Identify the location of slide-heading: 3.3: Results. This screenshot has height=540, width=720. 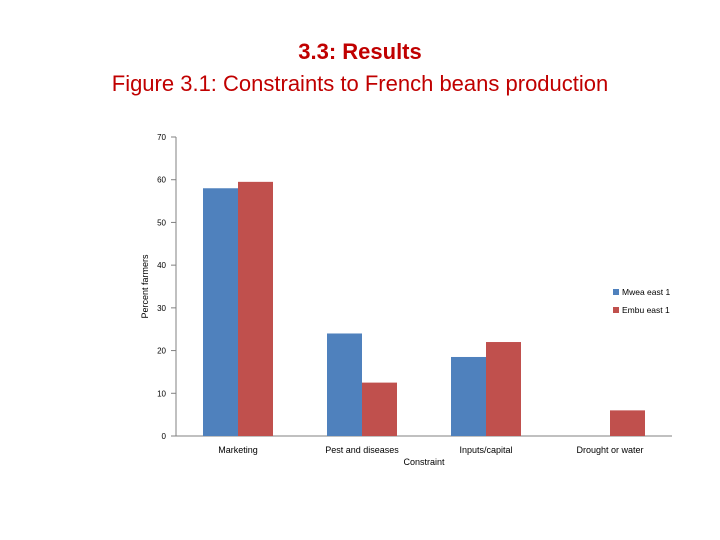
(360, 51).